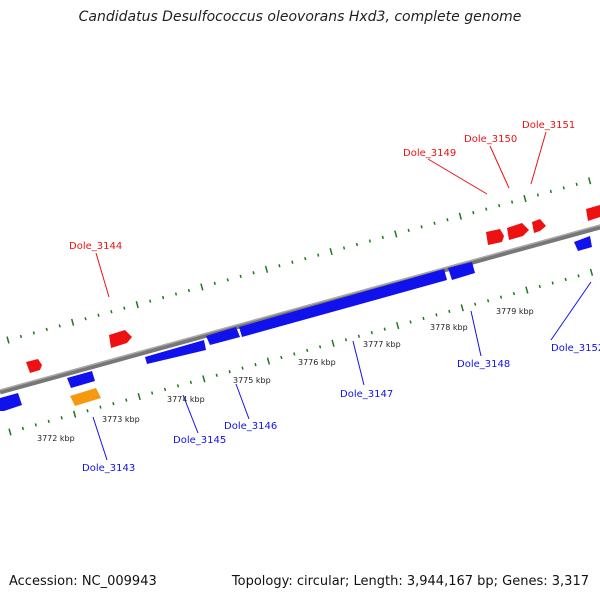  I want to click on gene-reverse, so click(81, 379).